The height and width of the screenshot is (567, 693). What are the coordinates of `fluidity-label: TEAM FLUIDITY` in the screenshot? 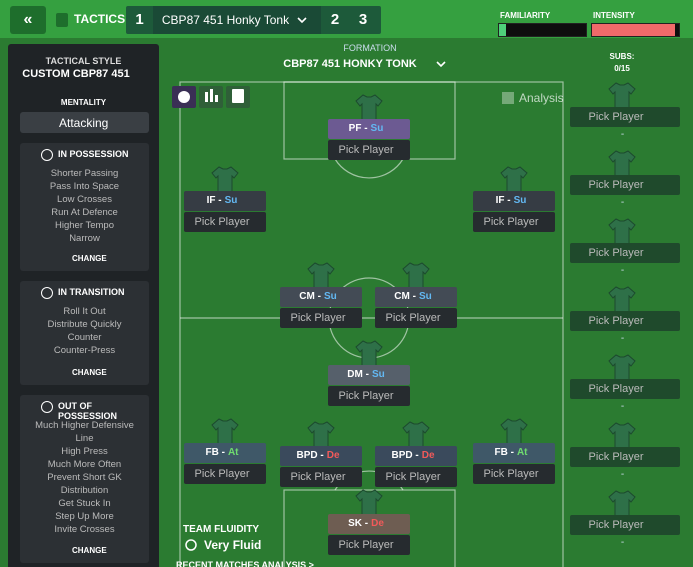 It's located at (221, 529).